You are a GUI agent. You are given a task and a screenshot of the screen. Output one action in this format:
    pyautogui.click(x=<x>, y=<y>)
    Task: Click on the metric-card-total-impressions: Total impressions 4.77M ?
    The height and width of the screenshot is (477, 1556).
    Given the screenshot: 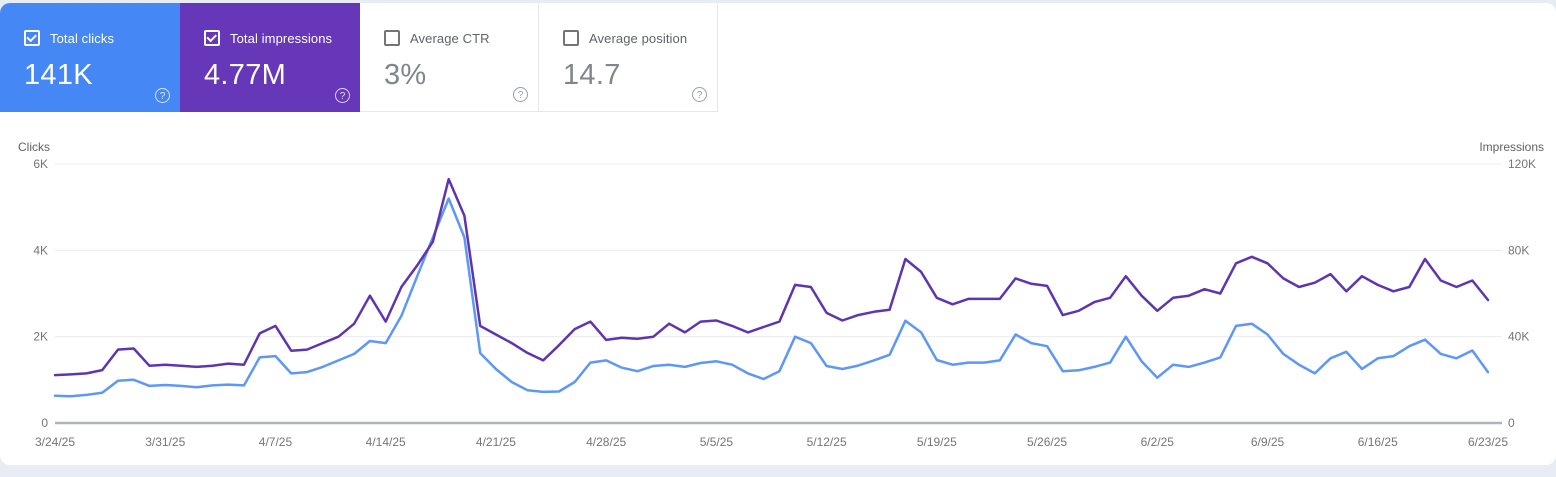 What is the action you would take?
    pyautogui.click(x=270, y=57)
    